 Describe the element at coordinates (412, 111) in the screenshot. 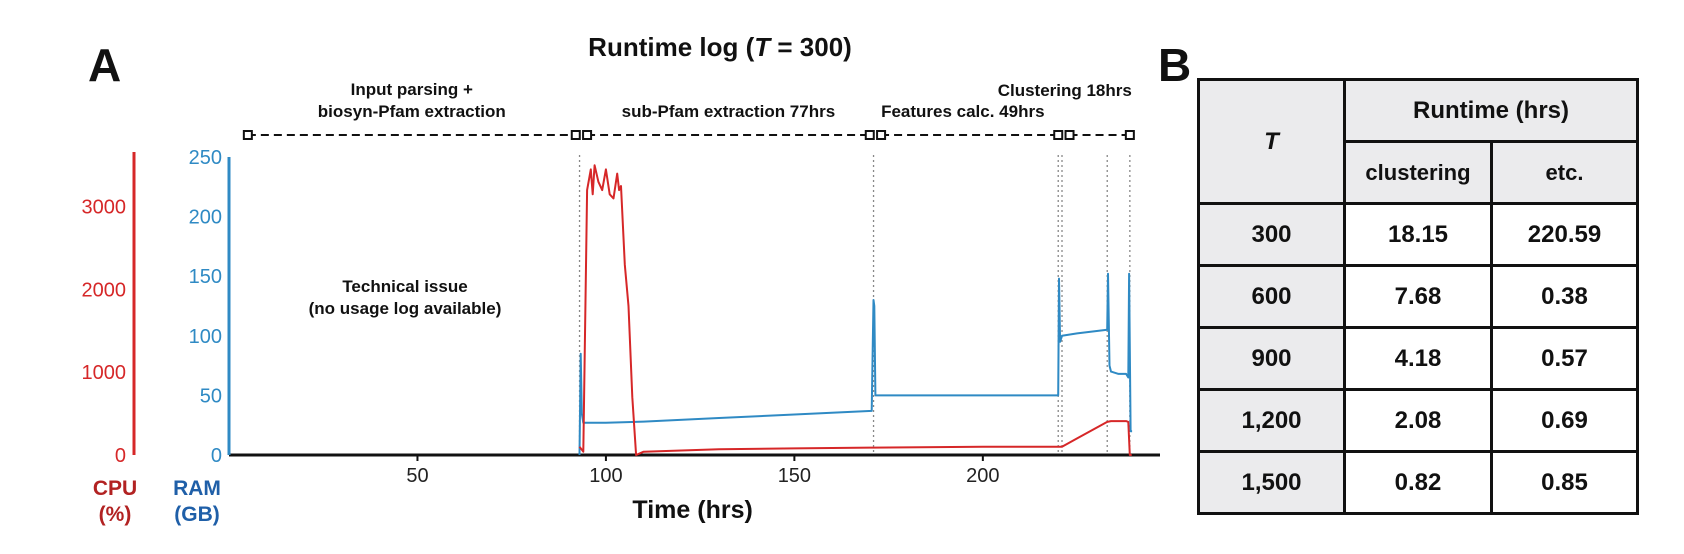

I see `phase-label: biosyn-Pfam extraction` at that location.